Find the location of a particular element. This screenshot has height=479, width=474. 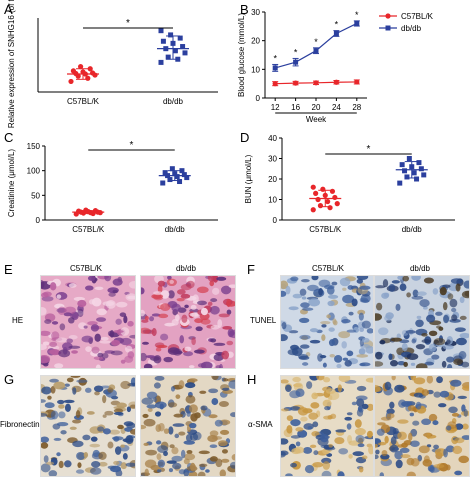

row-label-tunel: TUNEL is located at coordinates (263, 320).